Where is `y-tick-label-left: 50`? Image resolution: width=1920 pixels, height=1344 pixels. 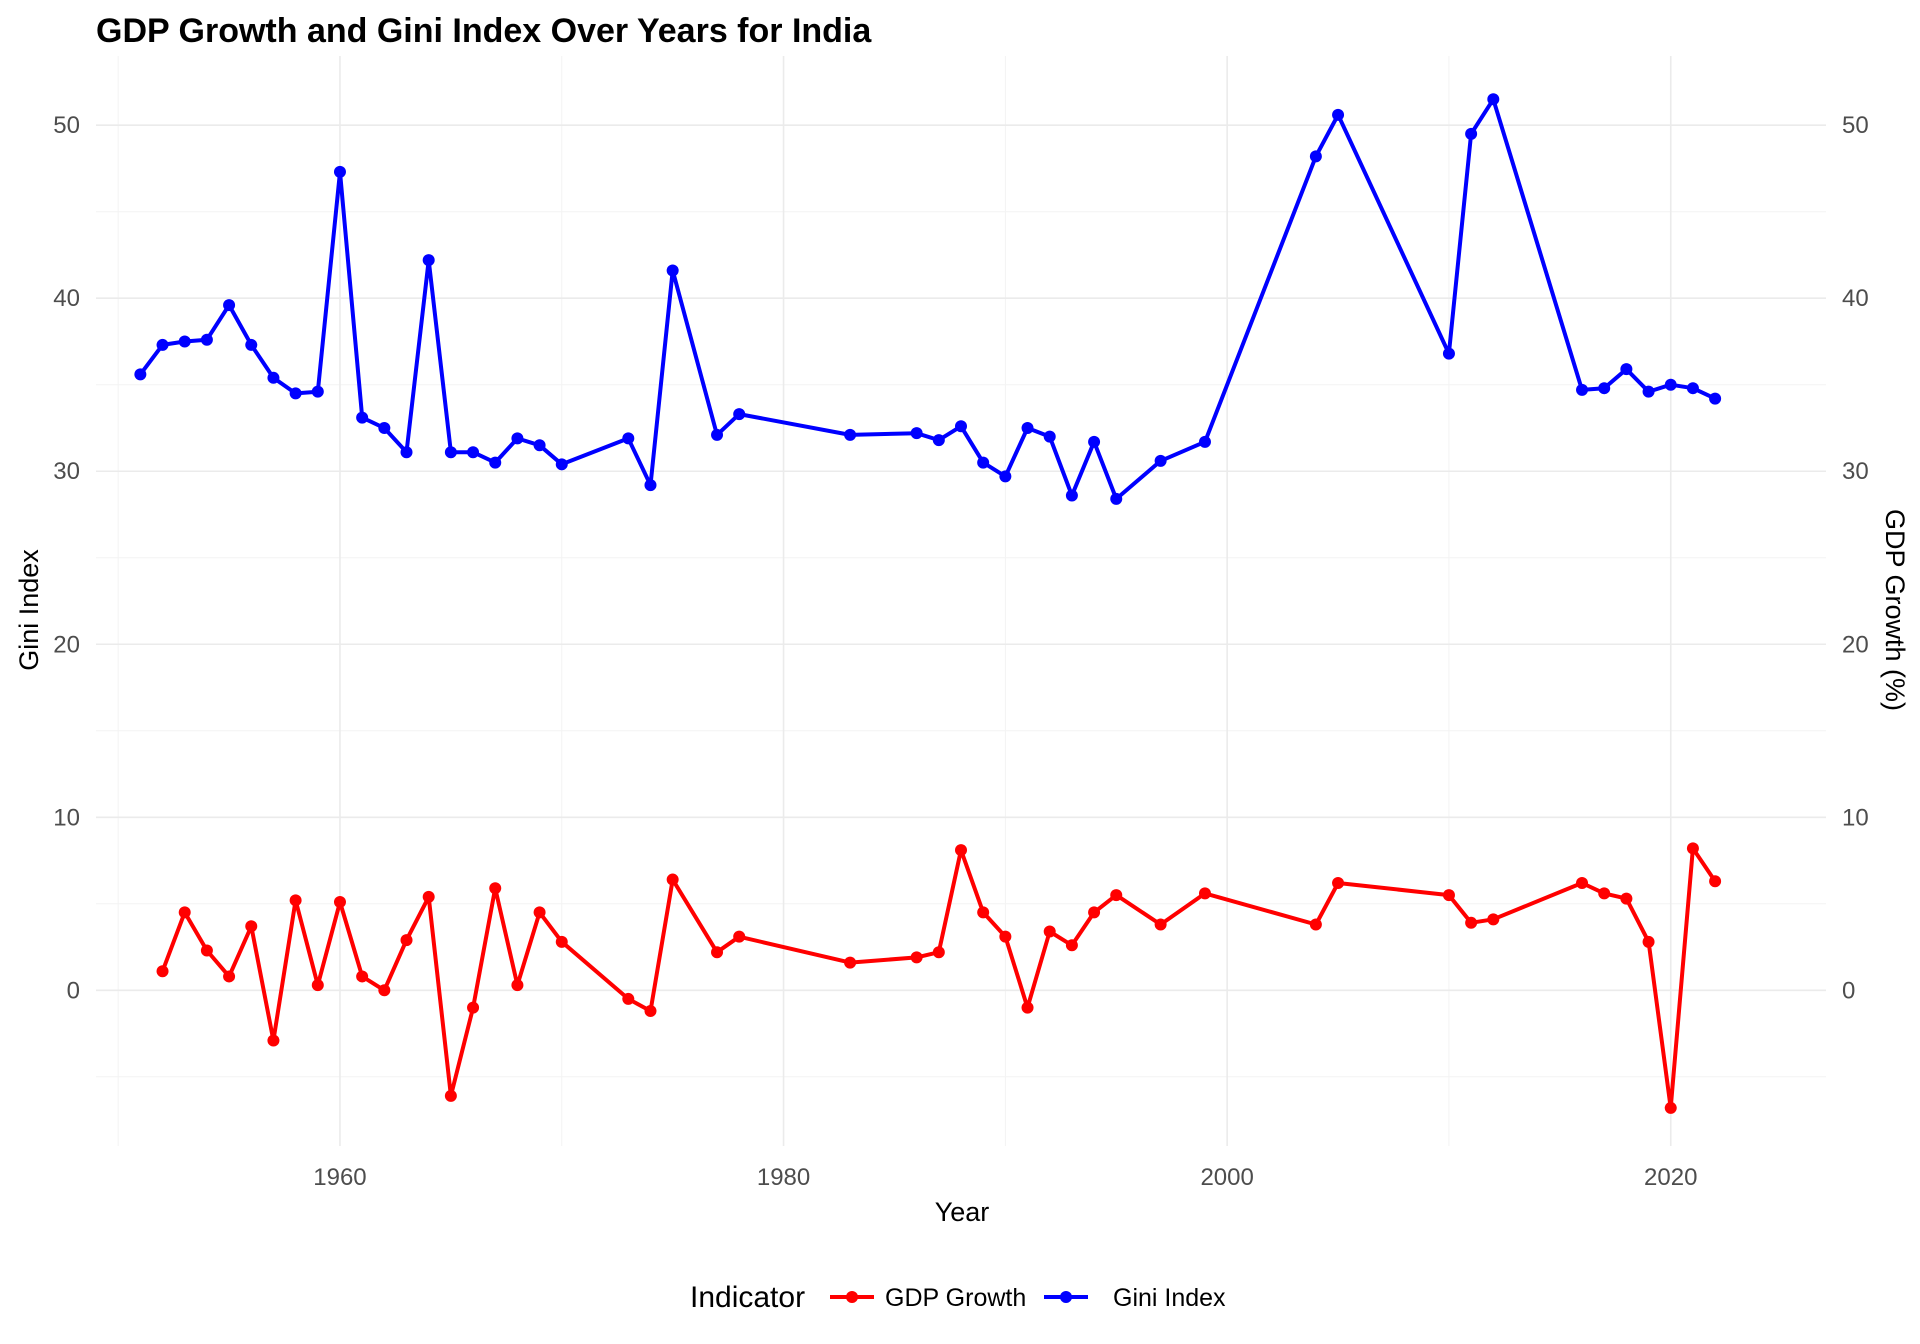
y-tick-label-left: 50 is located at coordinates (66, 125).